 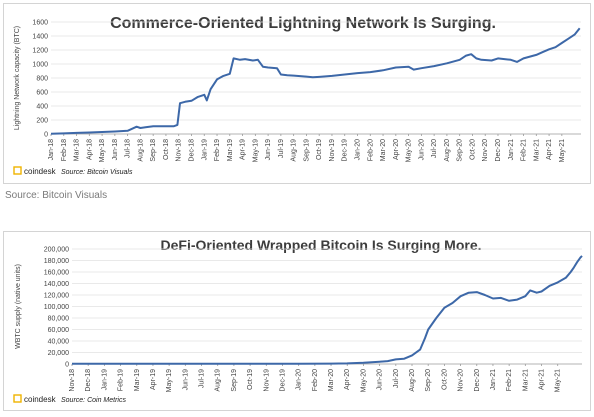 What do you see at coordinates (67, 365) in the screenshot?
I see `y-tick-label: 0` at bounding box center [67, 365].